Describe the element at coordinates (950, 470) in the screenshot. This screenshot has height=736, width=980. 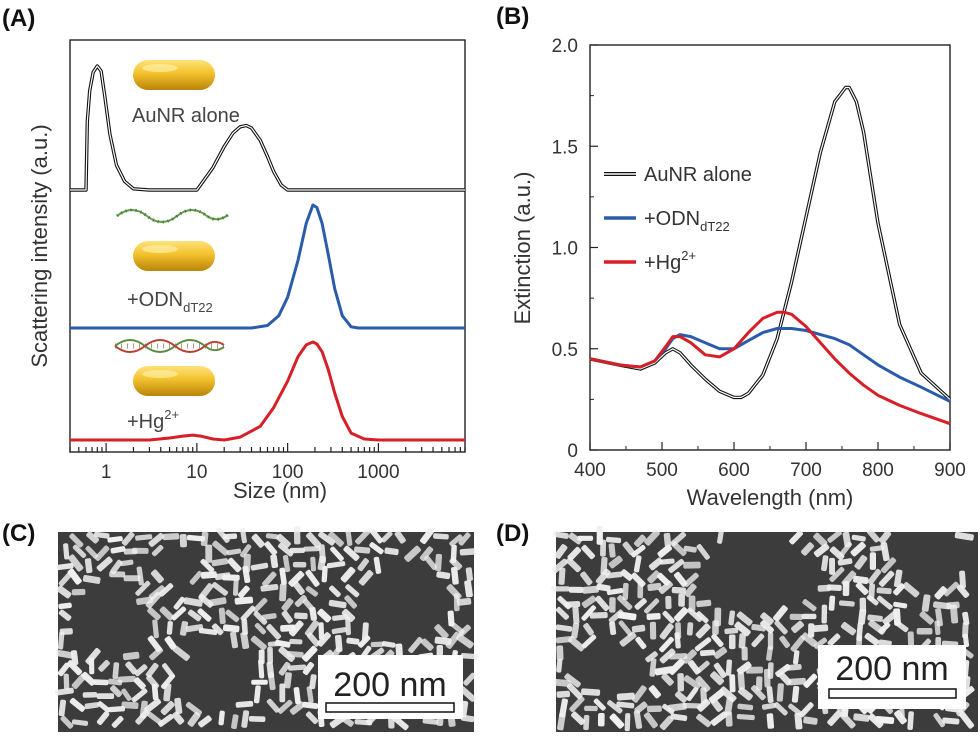
I see `x-tick-label: 900` at that location.